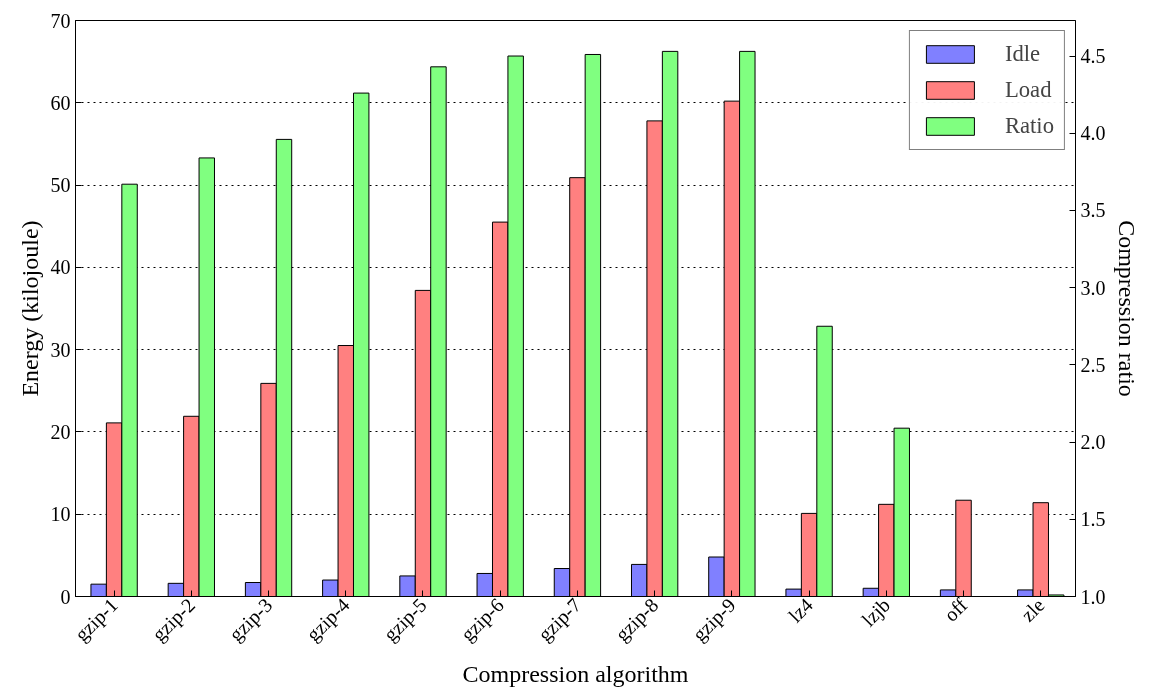  I want to click on y2-tick-label: 3.5, so click(1093, 210).